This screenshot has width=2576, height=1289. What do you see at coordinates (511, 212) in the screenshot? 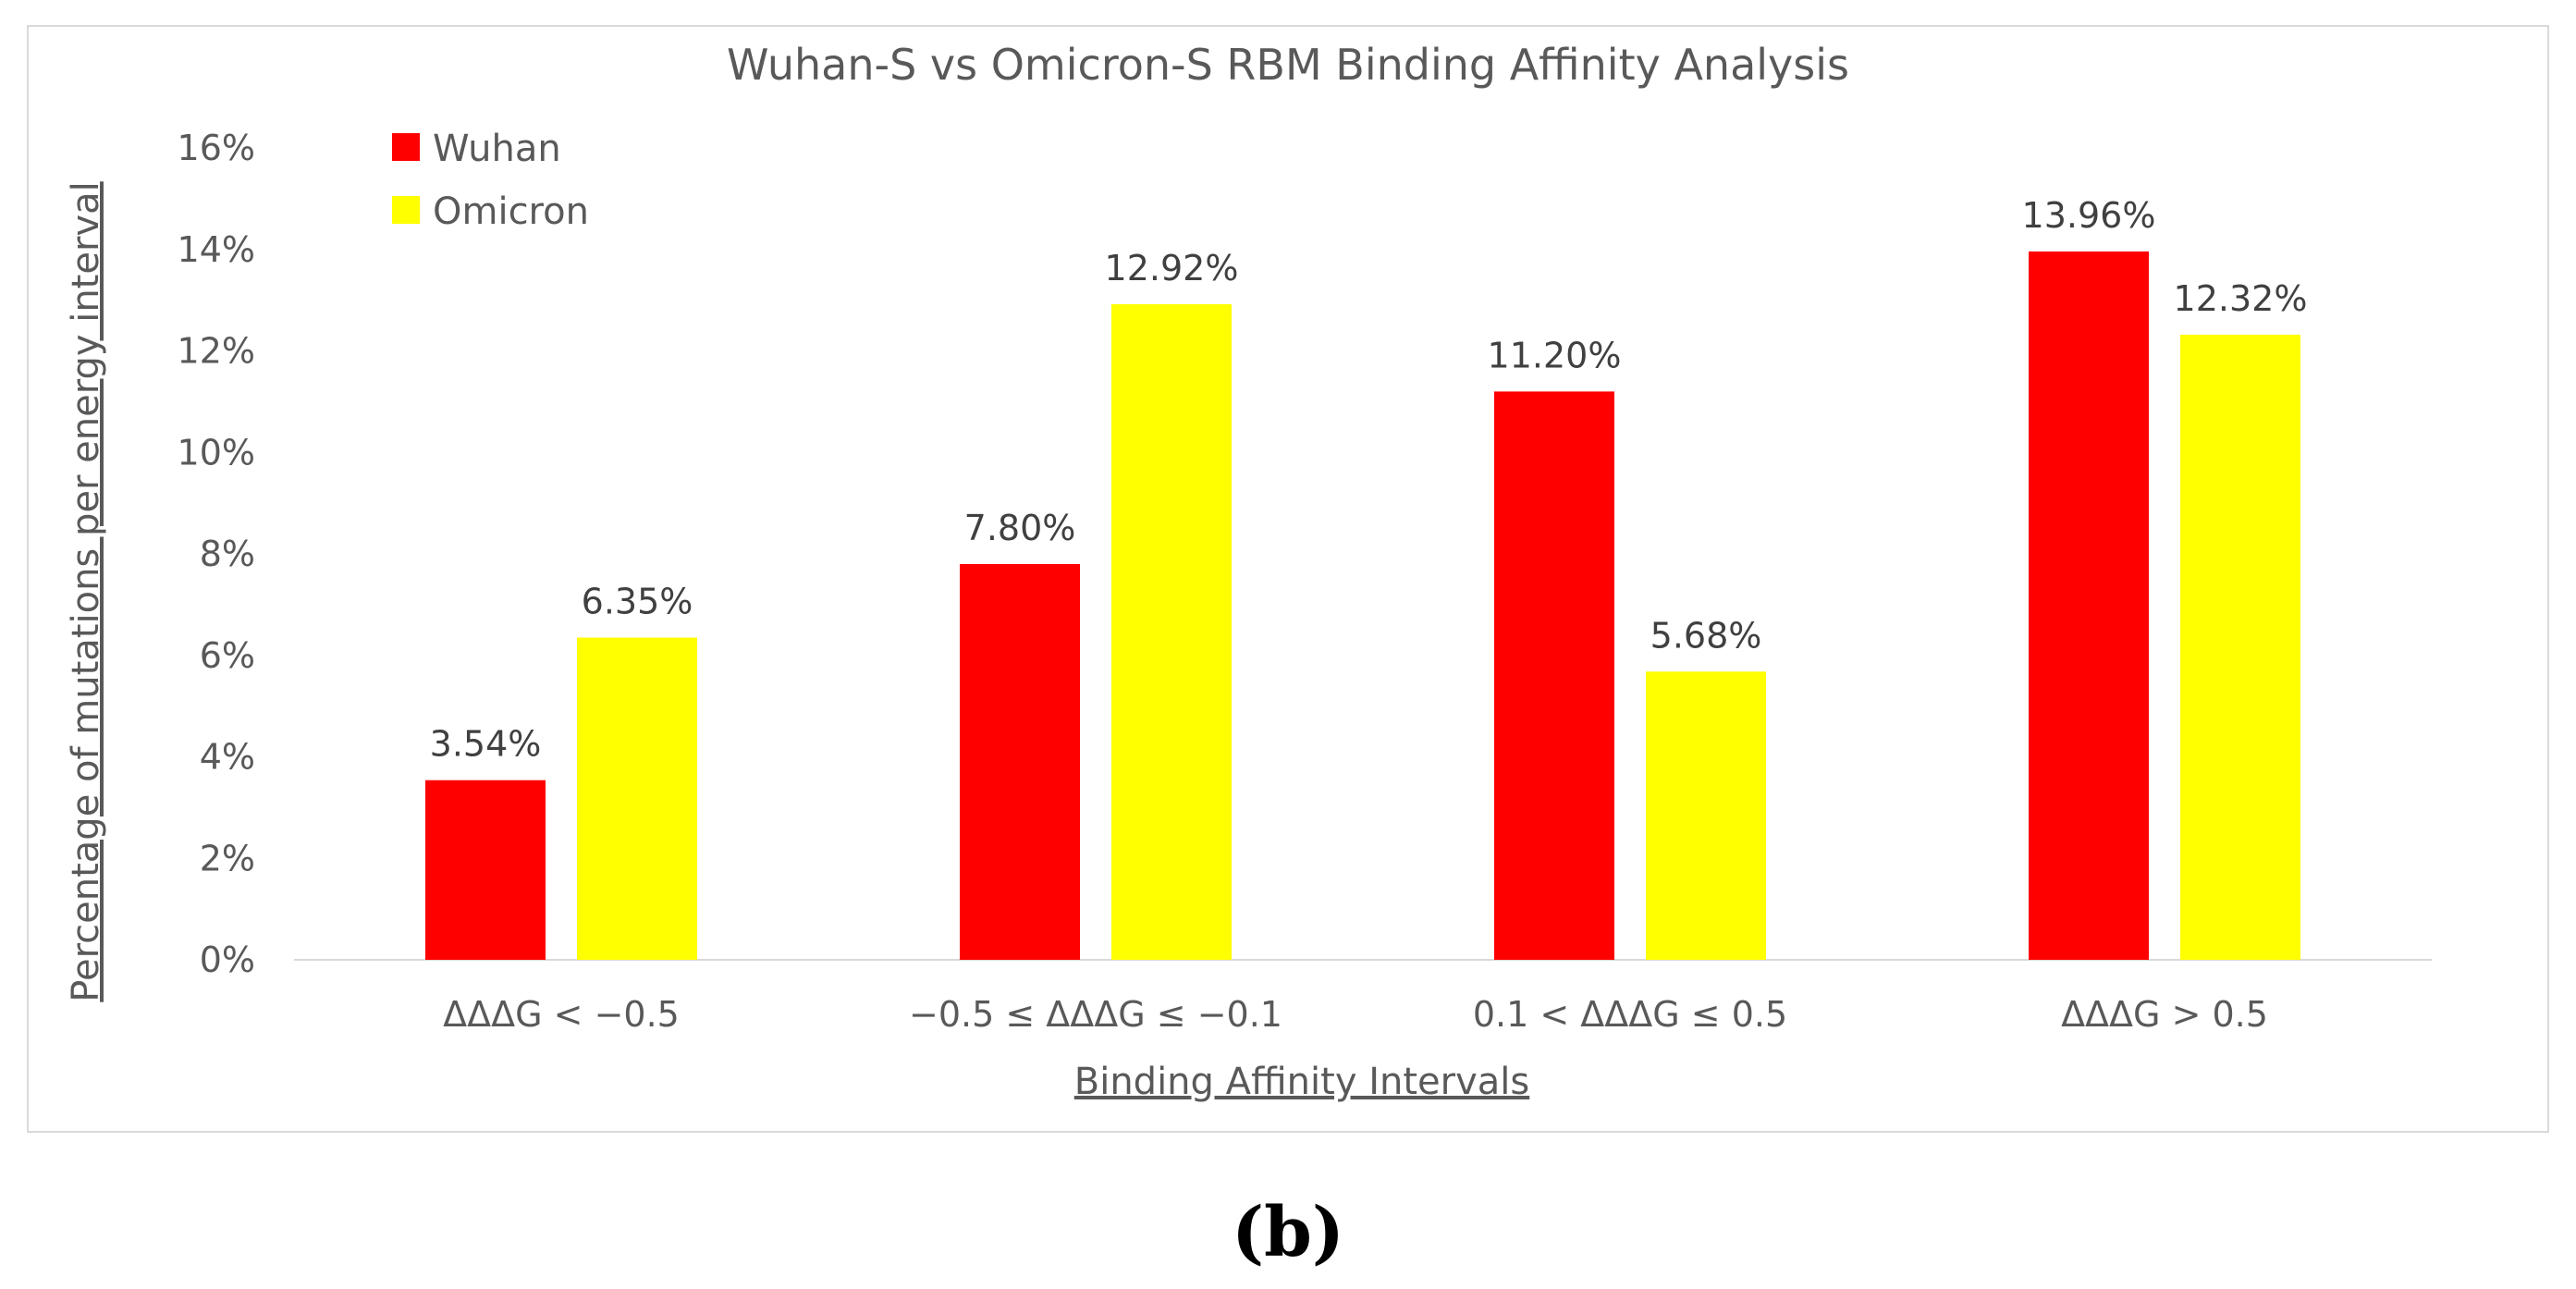
I see `legend-label-omicron: Omicron` at bounding box center [511, 212].